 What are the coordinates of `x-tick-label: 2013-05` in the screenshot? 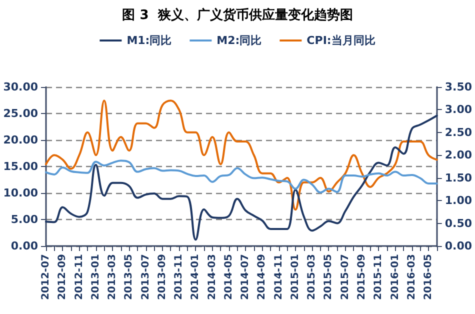 It's located at (129, 277).